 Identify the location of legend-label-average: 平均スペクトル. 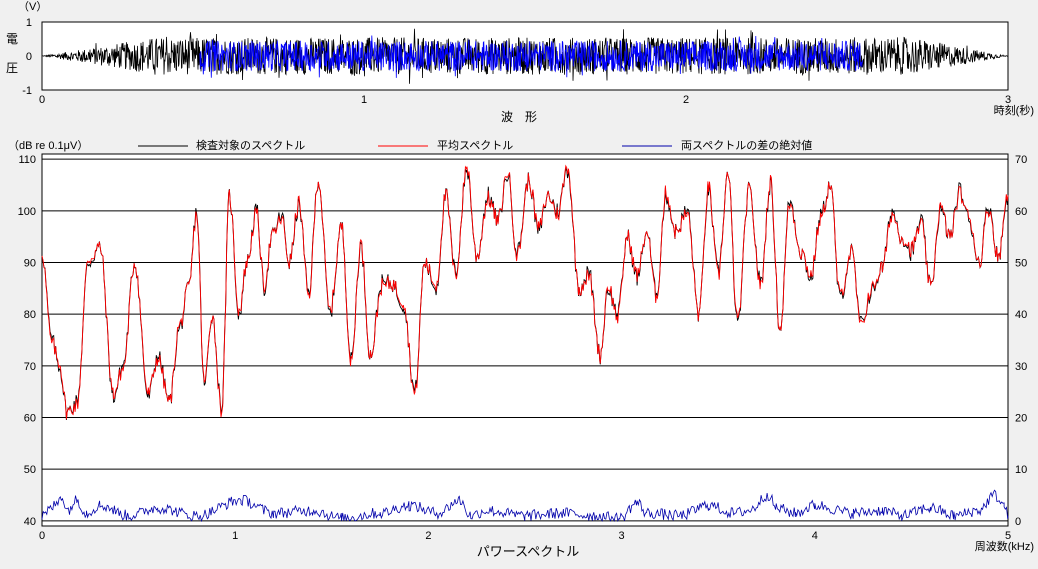
(475, 145).